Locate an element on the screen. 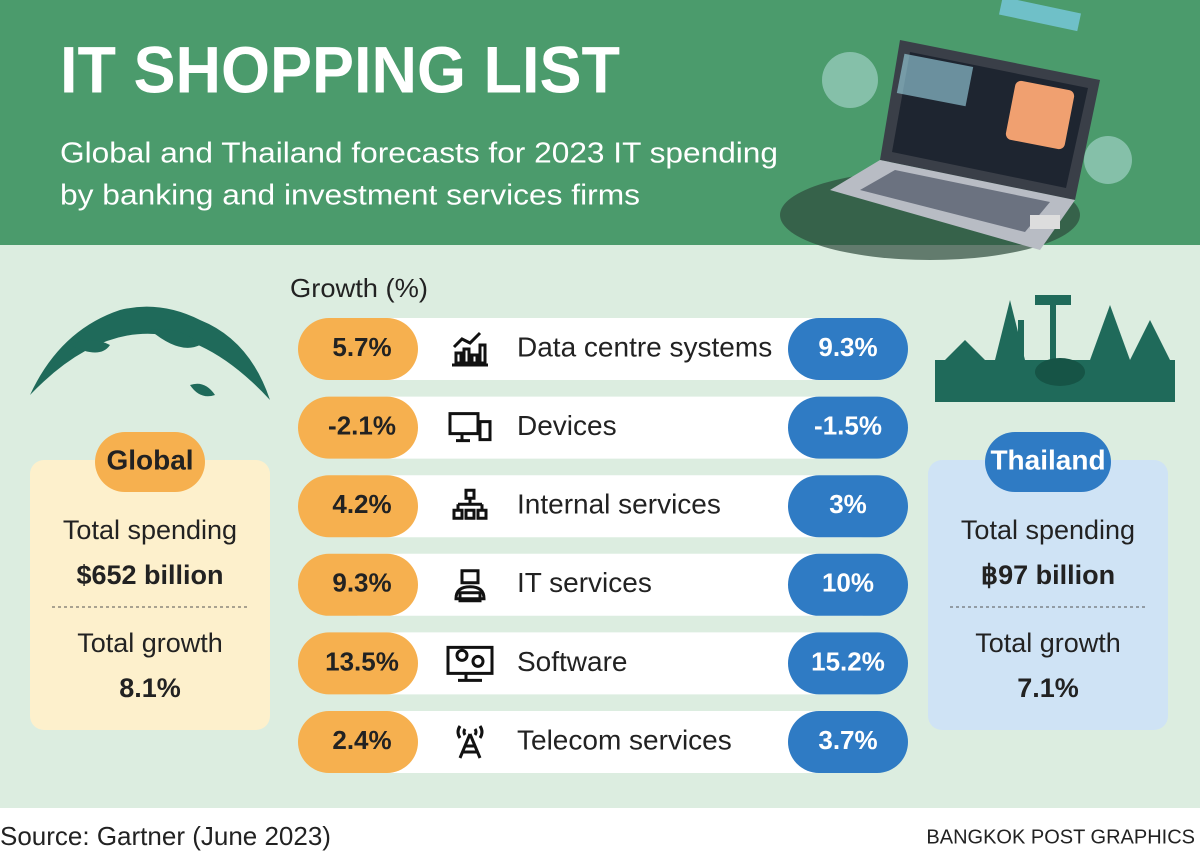 The image size is (1200, 864). global-growth: 4.2% is located at coordinates (361, 504).